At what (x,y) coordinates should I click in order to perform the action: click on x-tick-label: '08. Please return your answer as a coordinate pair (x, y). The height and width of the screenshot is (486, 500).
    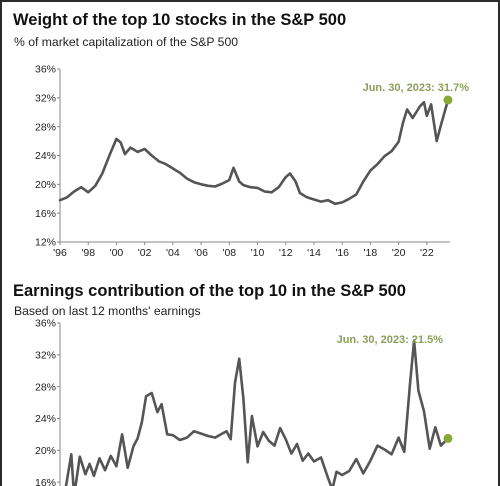
    Looking at the image, I should click on (229, 253).